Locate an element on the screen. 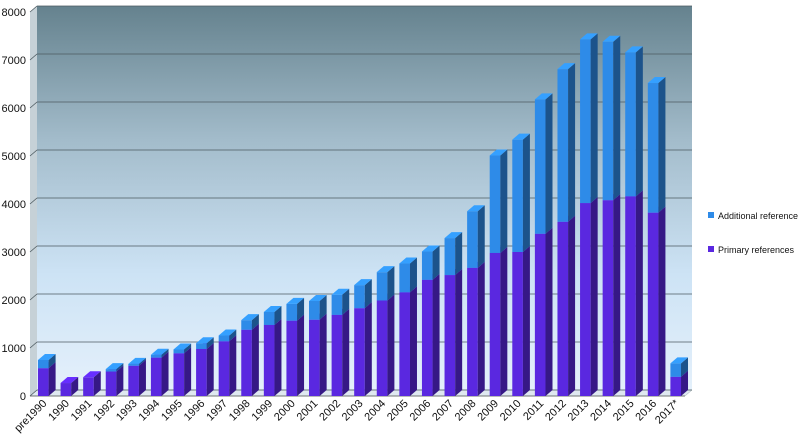  bar-additional-1997 is located at coordinates (227, 335).